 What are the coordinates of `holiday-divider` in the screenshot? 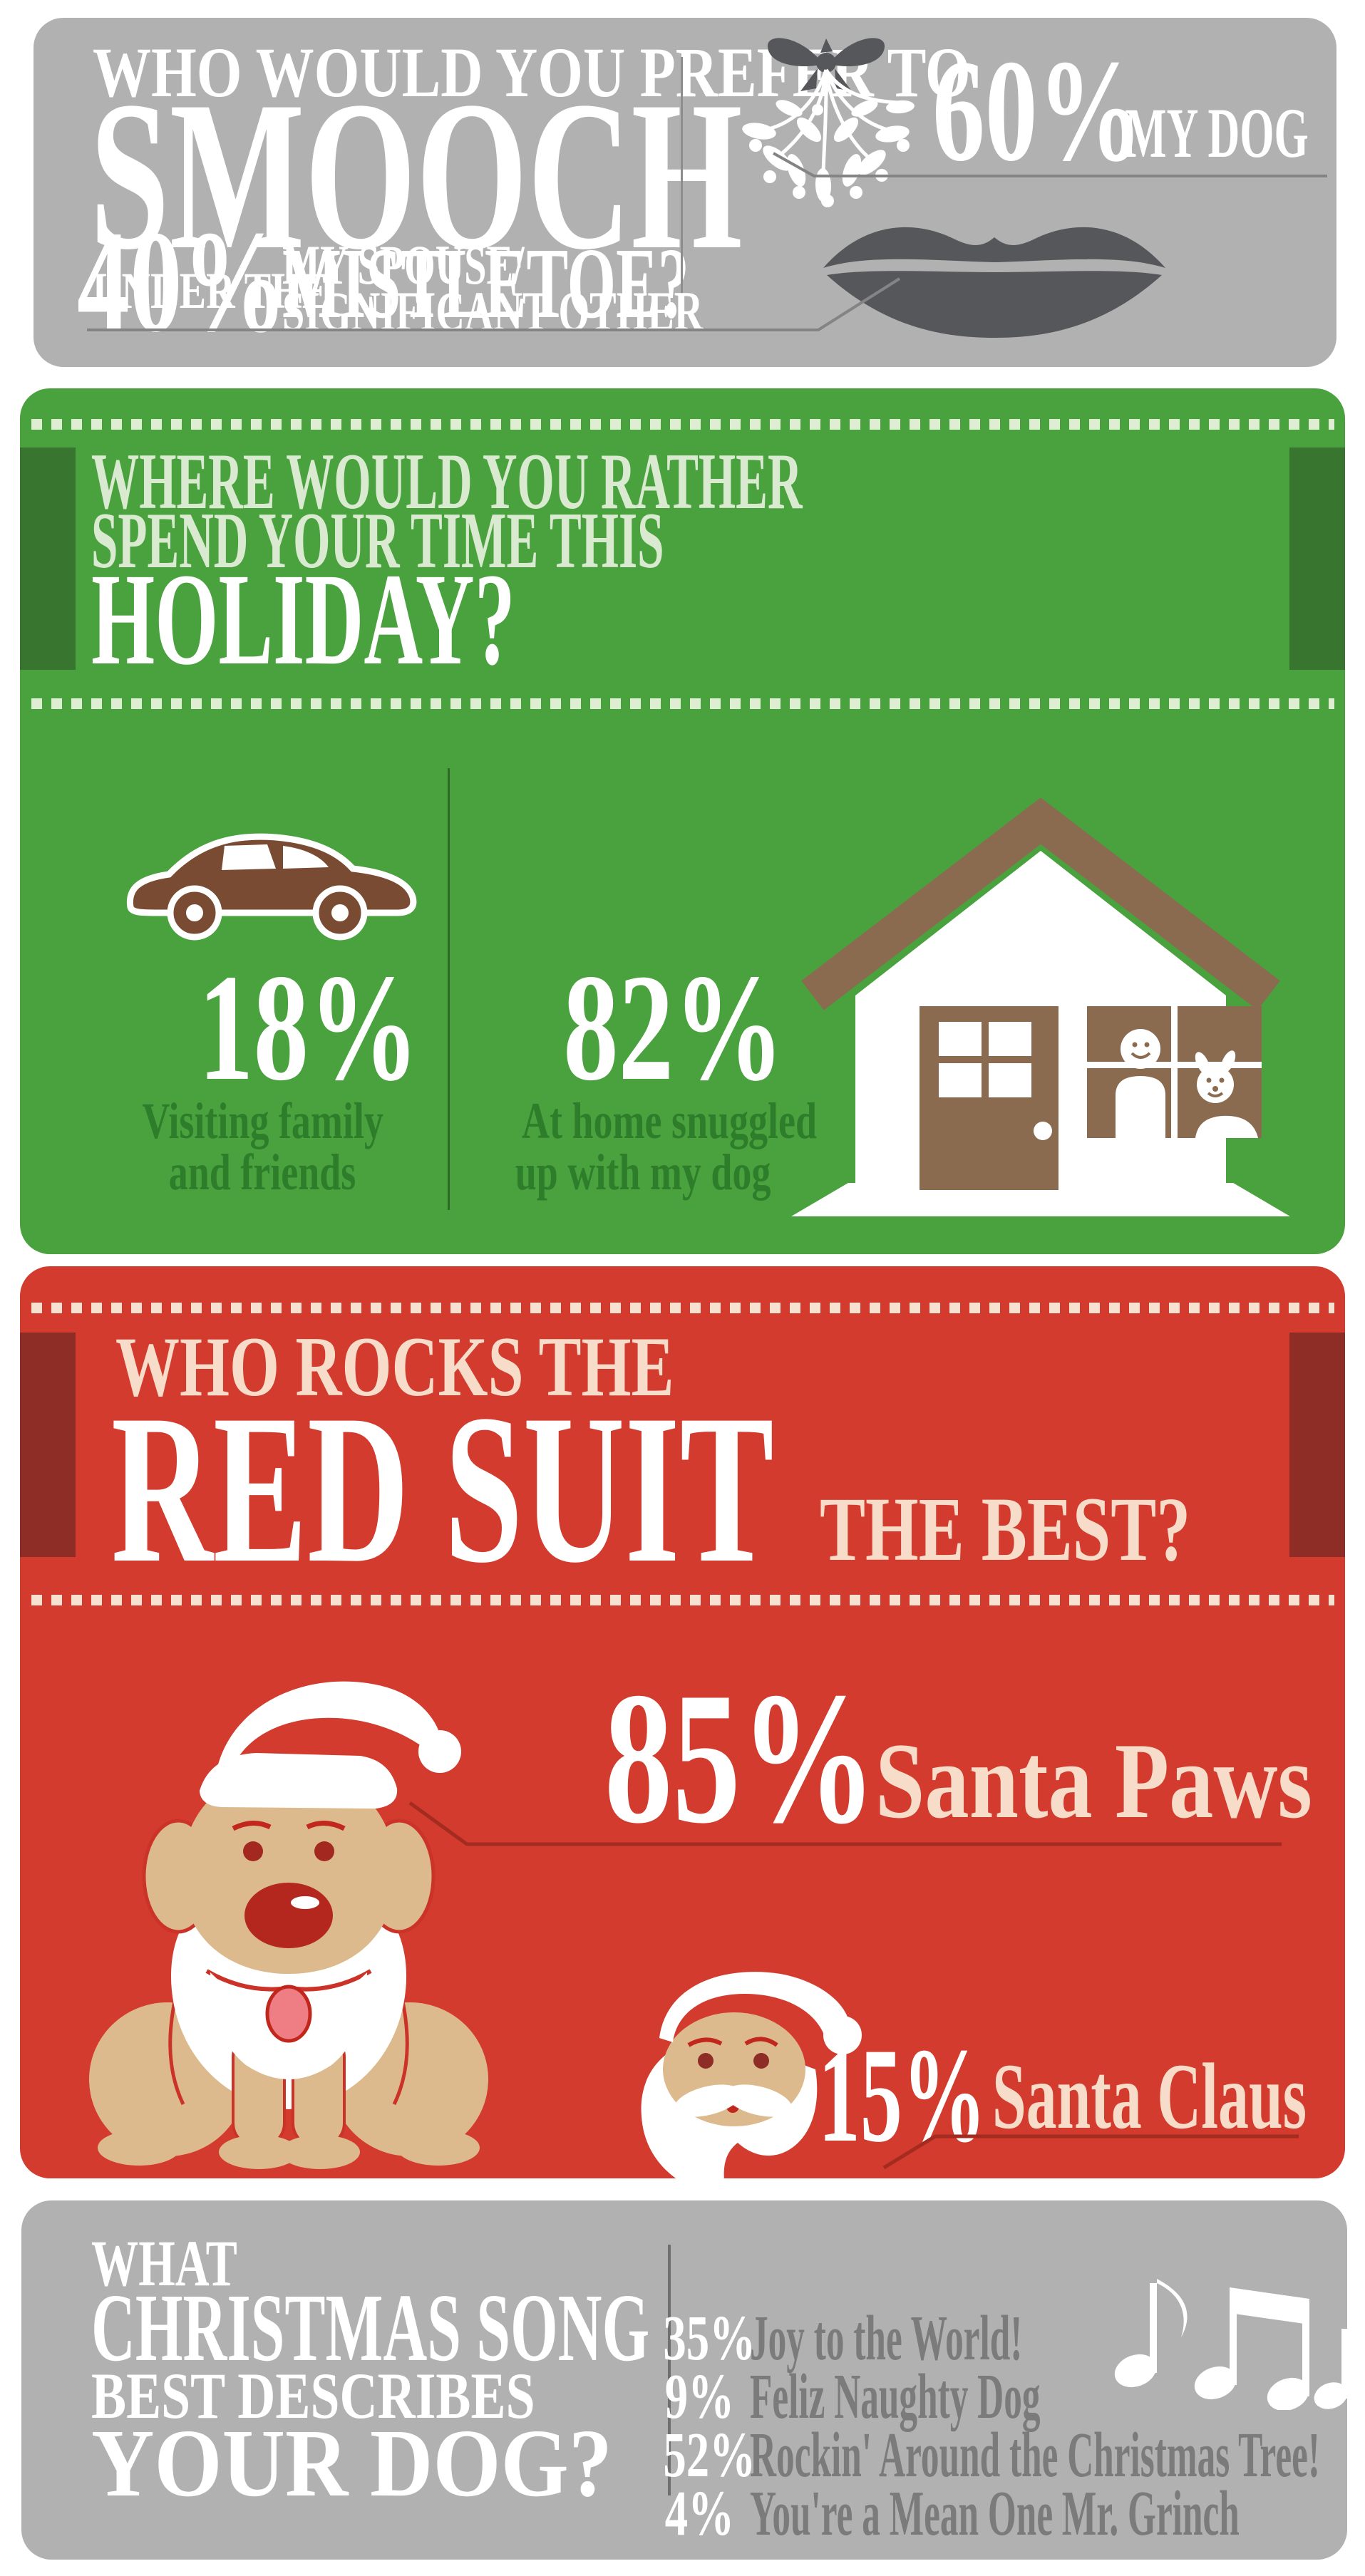 It's located at (449, 989).